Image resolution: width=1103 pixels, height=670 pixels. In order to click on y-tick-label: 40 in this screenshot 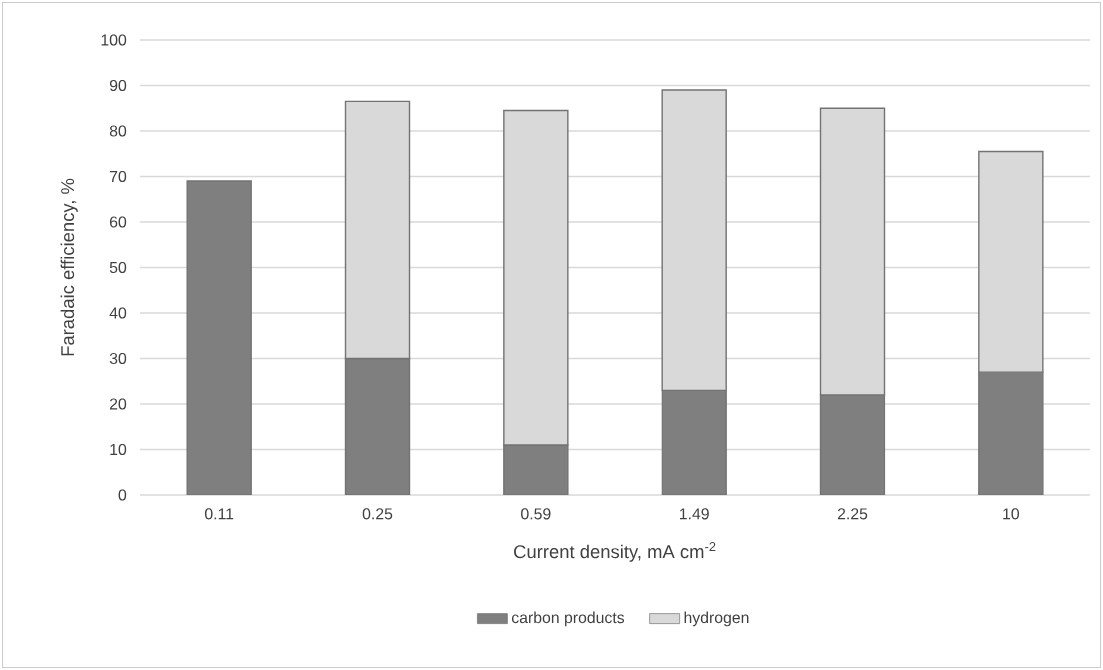, I will do `click(118, 313)`.